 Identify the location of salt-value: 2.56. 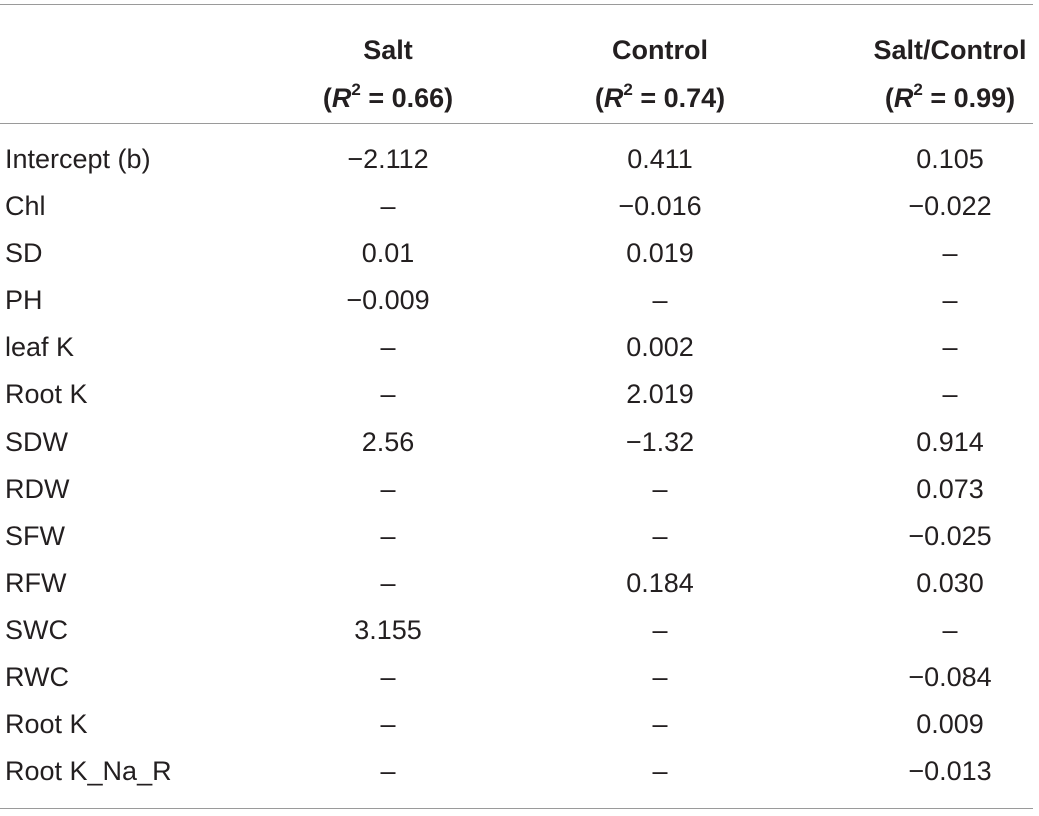
(388, 441).